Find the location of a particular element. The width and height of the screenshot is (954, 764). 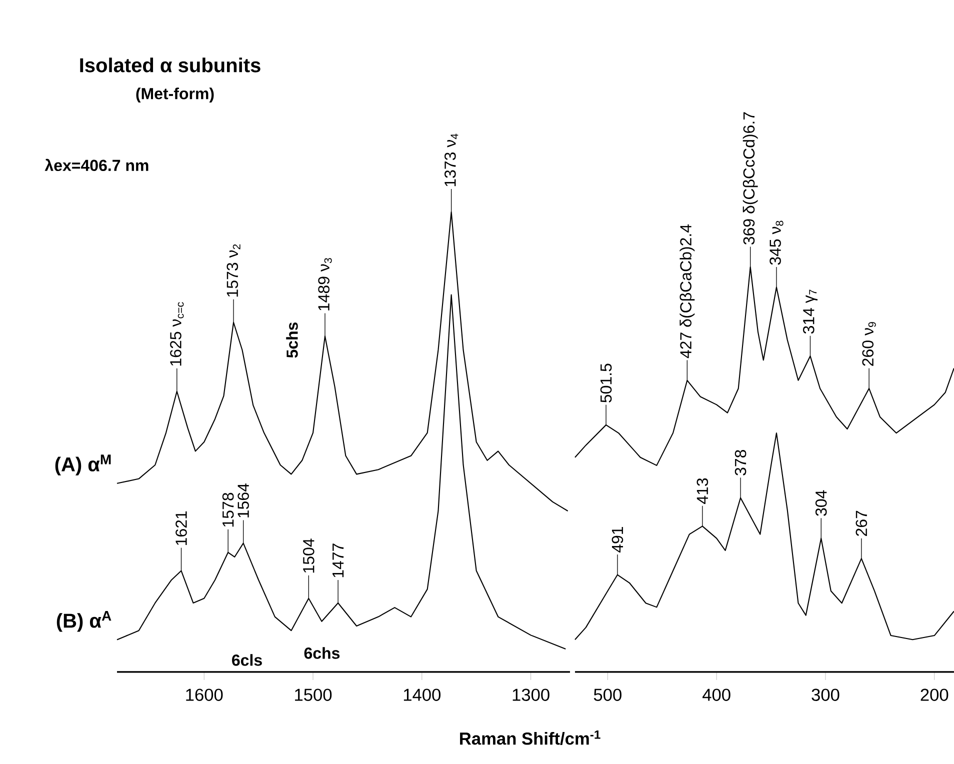

annotation: 1504 is located at coordinates (308, 555).